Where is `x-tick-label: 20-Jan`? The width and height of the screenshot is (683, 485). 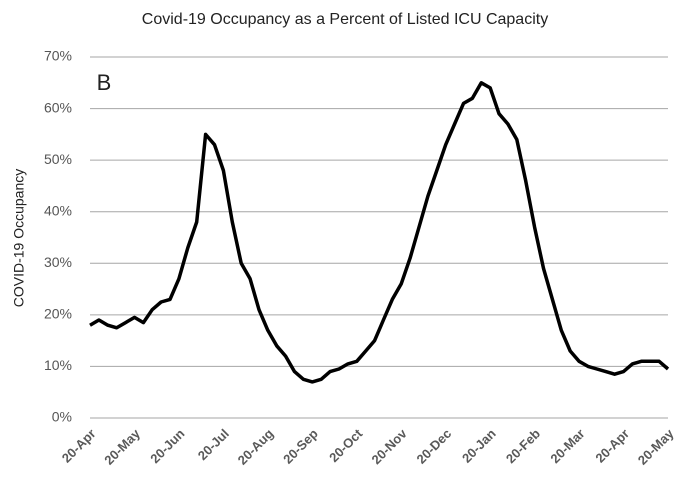
x-tick-label: 20-Jan is located at coordinates (479, 446).